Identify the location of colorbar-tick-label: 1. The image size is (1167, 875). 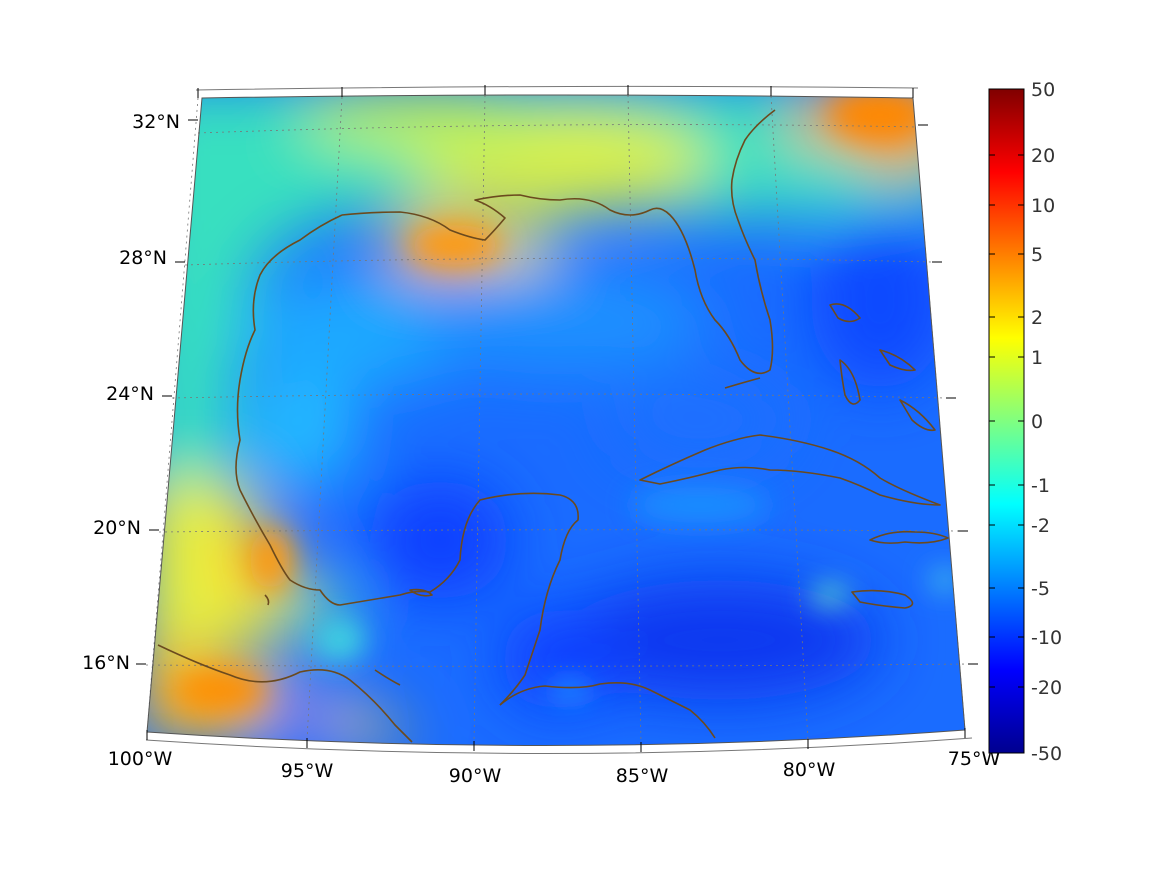
(1037, 358).